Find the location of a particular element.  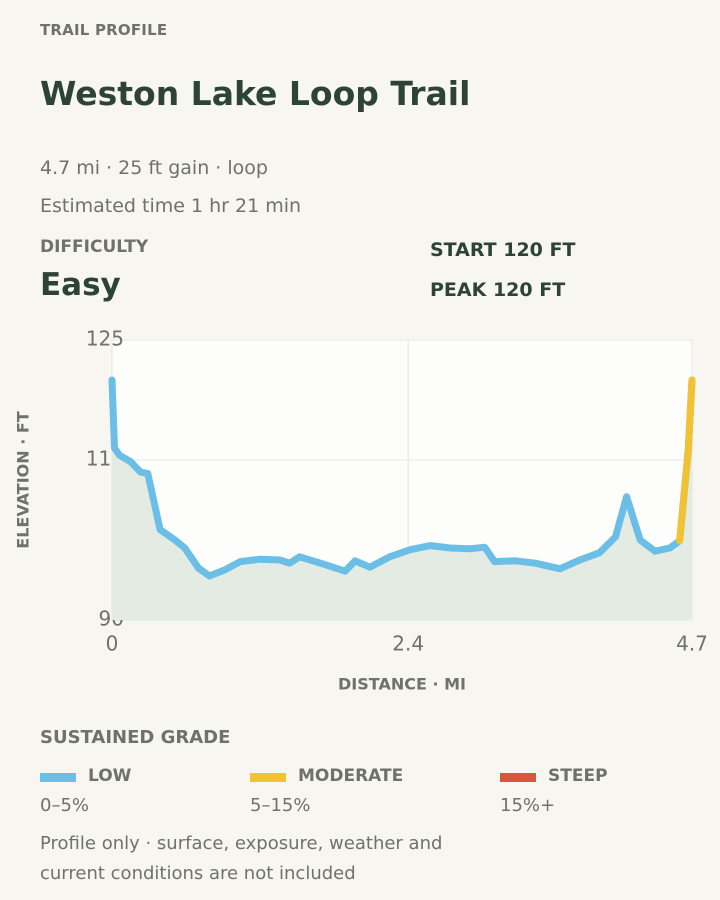

note: current conditions are not included is located at coordinates (198, 873).